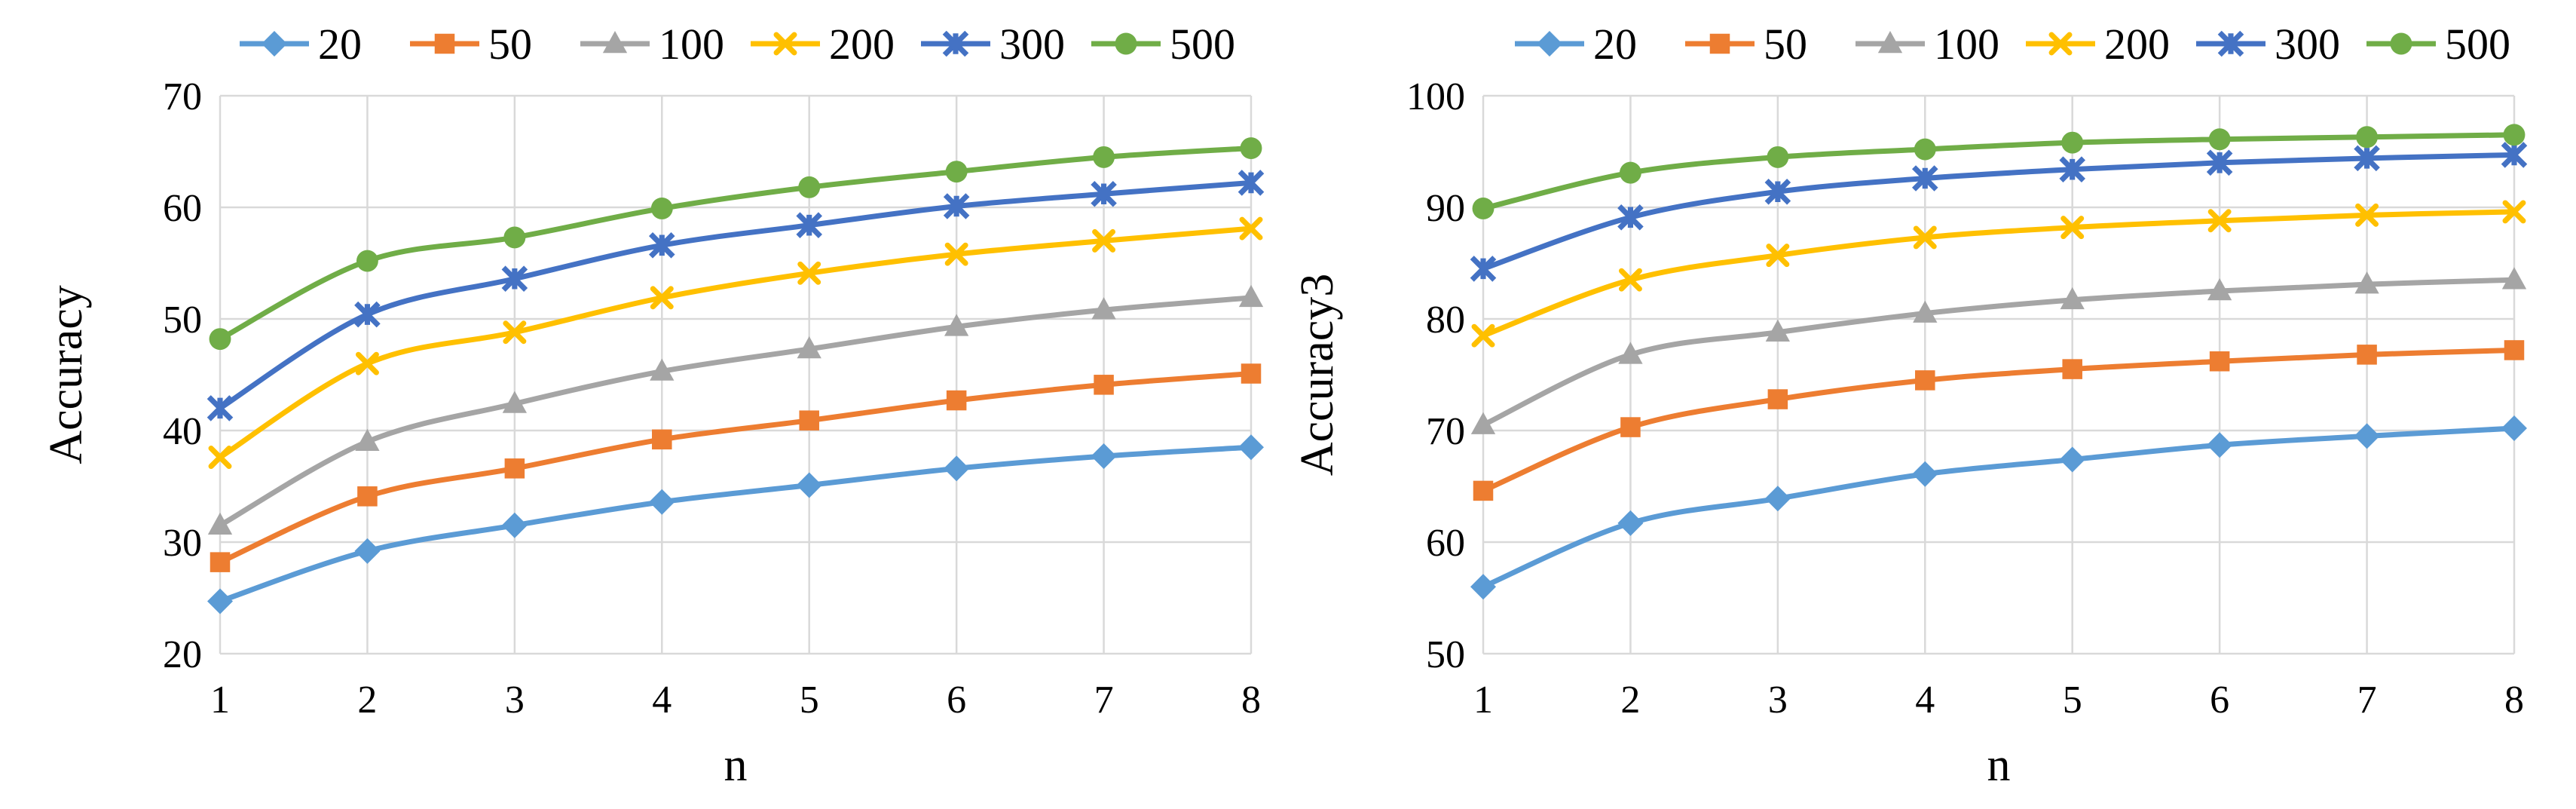 This screenshot has height=809, width=2576. What do you see at coordinates (993, 45) in the screenshot?
I see `legend-item-300: 300` at bounding box center [993, 45].